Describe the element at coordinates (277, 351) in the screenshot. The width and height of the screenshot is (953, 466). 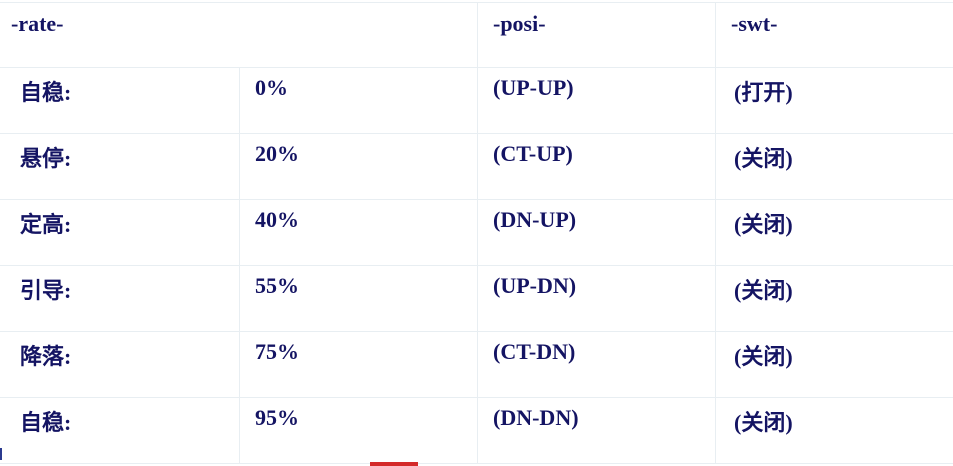
I see `rate-value: 75%` at that location.